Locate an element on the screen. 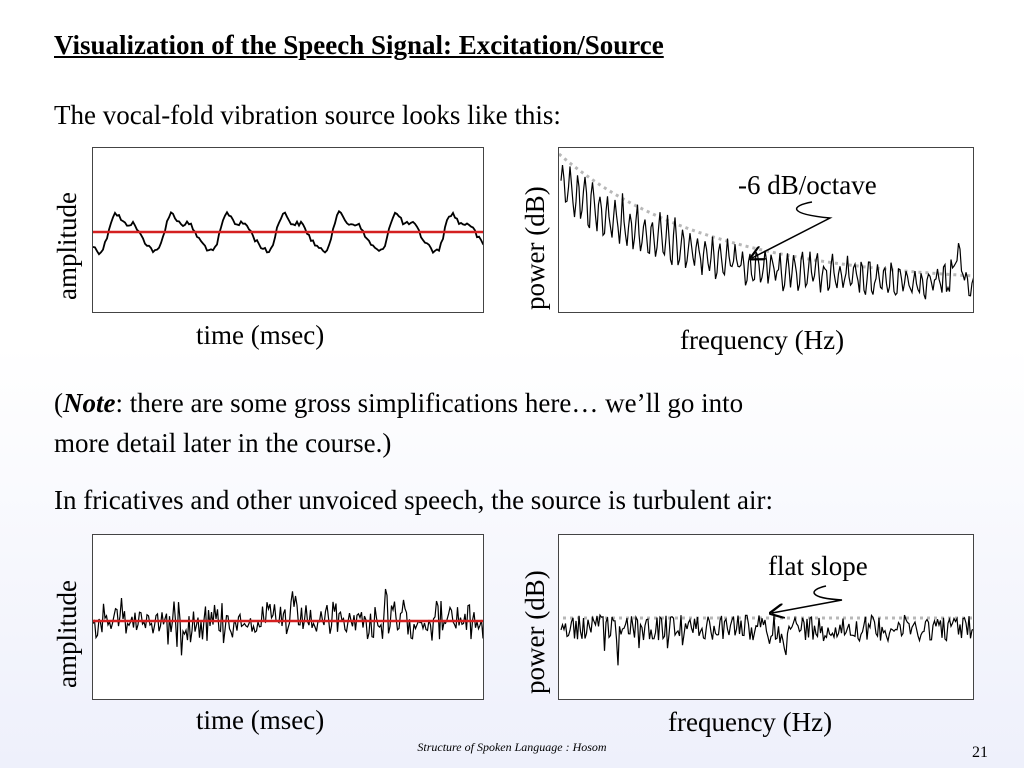 This screenshot has height=768, width=1024. unvoiced-waveform-xlabel: time (msec) is located at coordinates (260, 720).